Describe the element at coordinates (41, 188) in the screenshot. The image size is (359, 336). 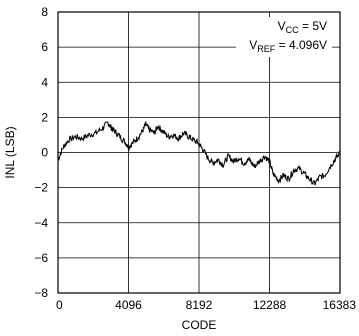
I see `y-tick-label: −2` at that location.